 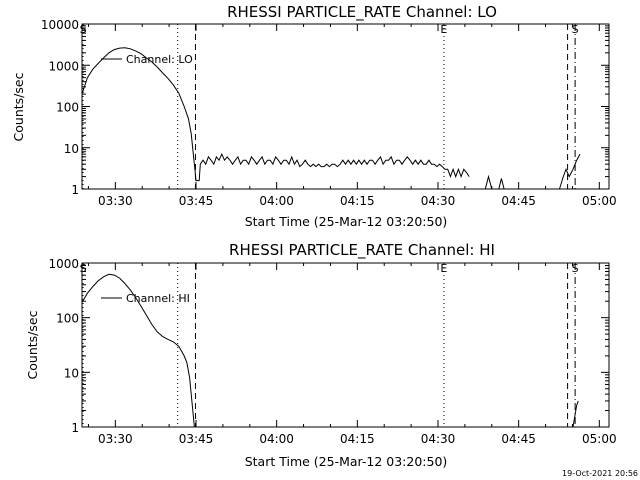 What do you see at coordinates (346, 221) in the screenshot?
I see `lo-x-axis-label: Start Time (25-Mar-12 03:20:50)` at bounding box center [346, 221].